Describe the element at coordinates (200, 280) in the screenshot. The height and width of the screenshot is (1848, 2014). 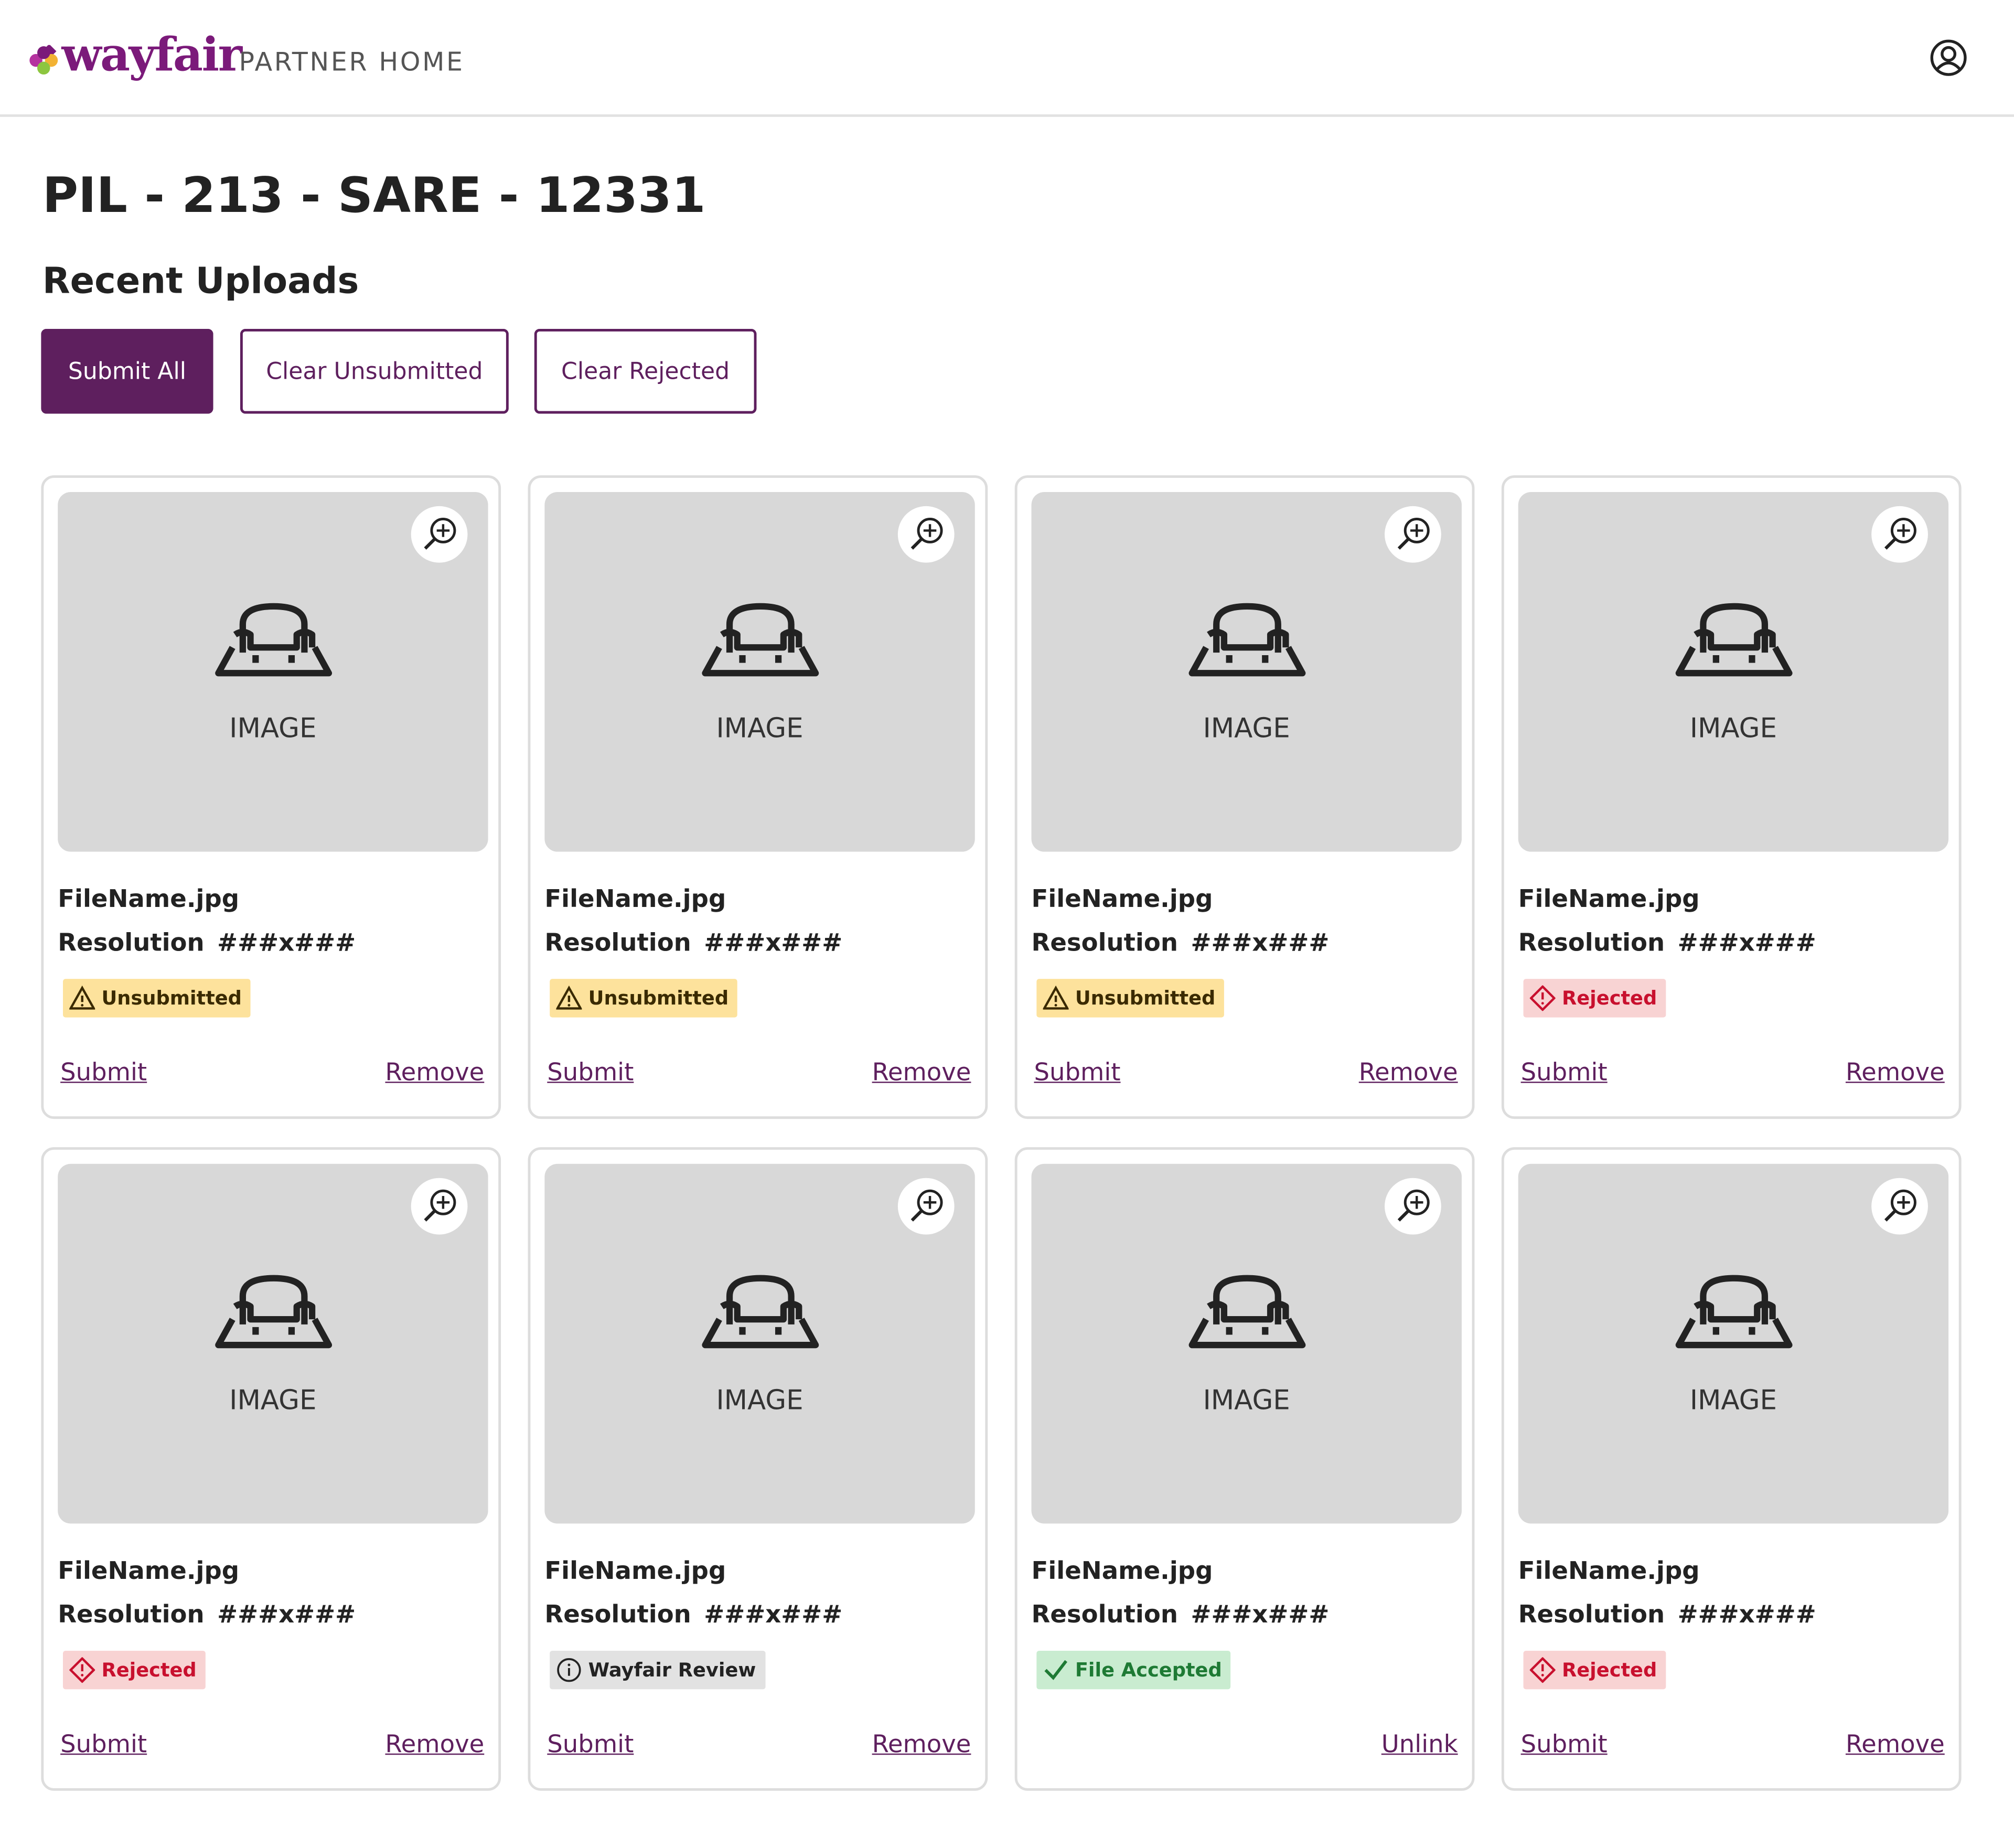
I see `section-heading: Recent Uploads` at that location.